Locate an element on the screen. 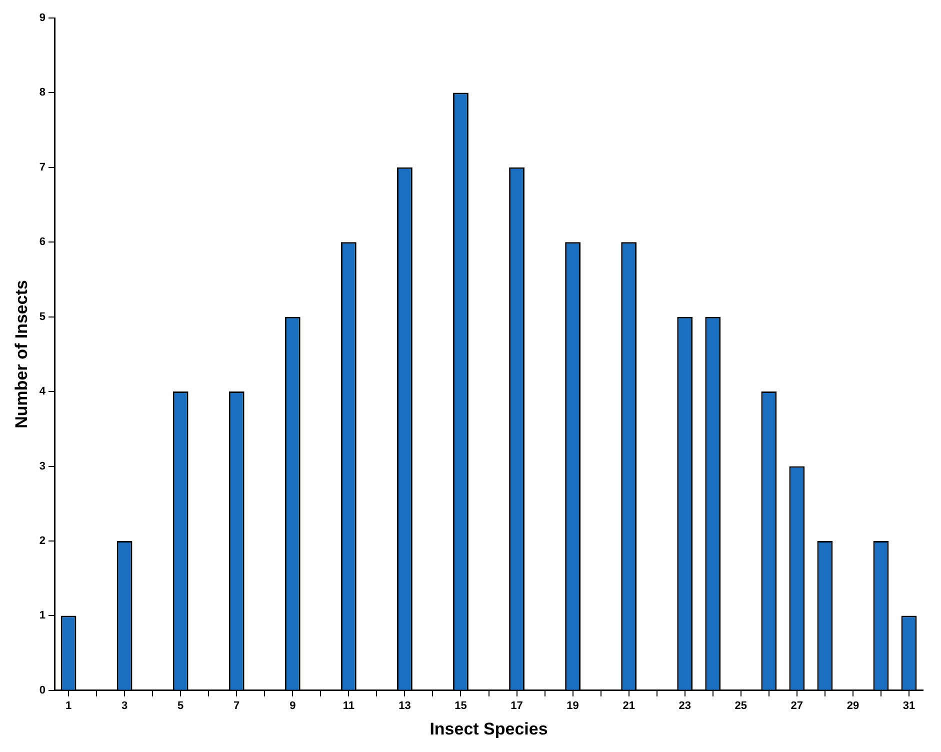 This screenshot has height=752, width=941. x-tick-label: 23 is located at coordinates (684, 706).